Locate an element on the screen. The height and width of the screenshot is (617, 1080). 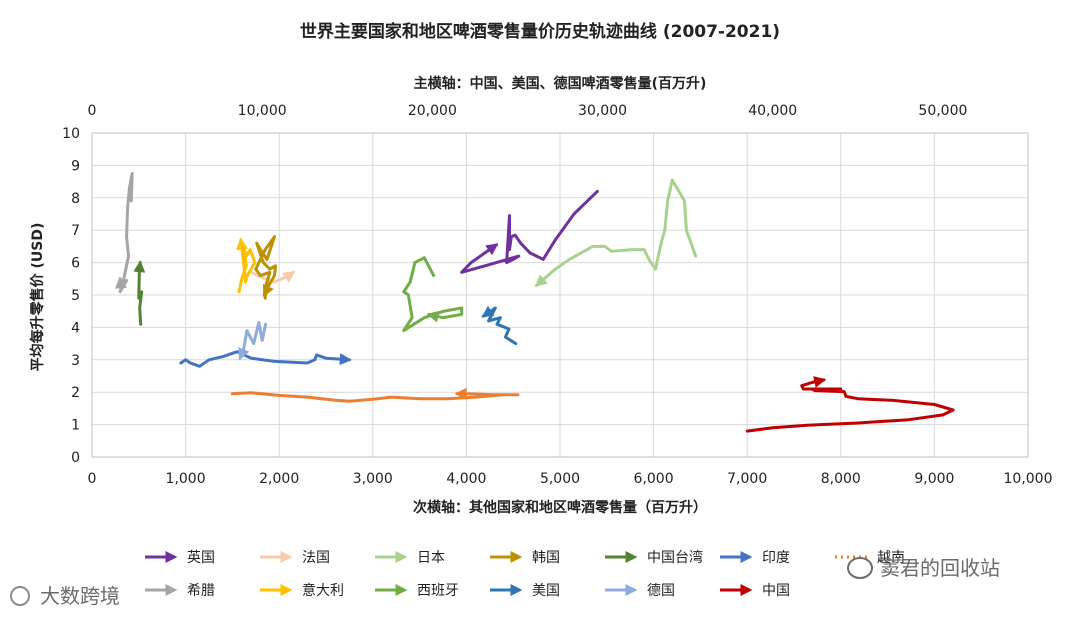
legend-item: 英国 is located at coordinates (180, 557).